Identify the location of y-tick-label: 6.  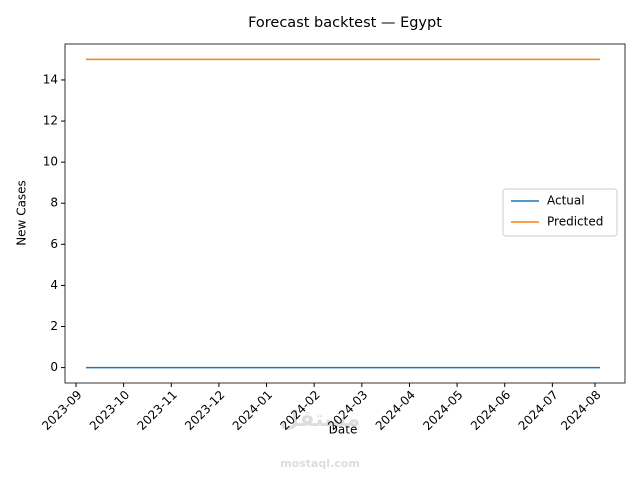
(54, 244).